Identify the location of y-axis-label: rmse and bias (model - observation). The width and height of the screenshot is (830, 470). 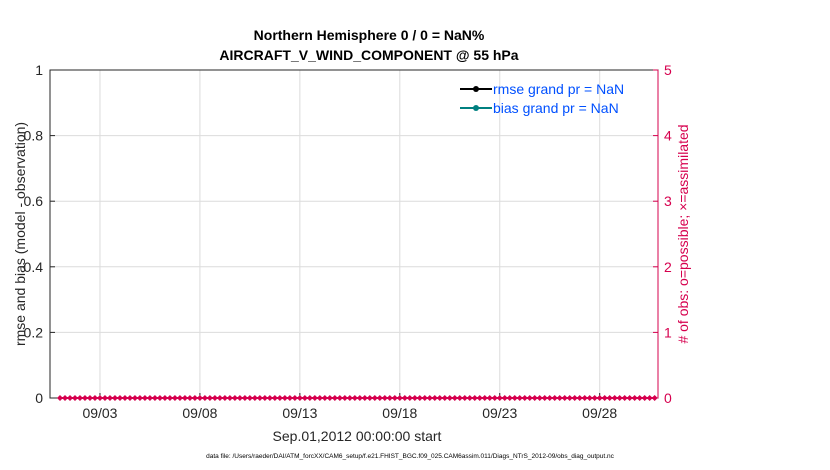
(20, 234).